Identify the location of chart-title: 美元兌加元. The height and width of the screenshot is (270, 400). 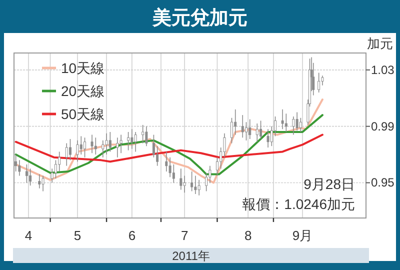
(200, 18).